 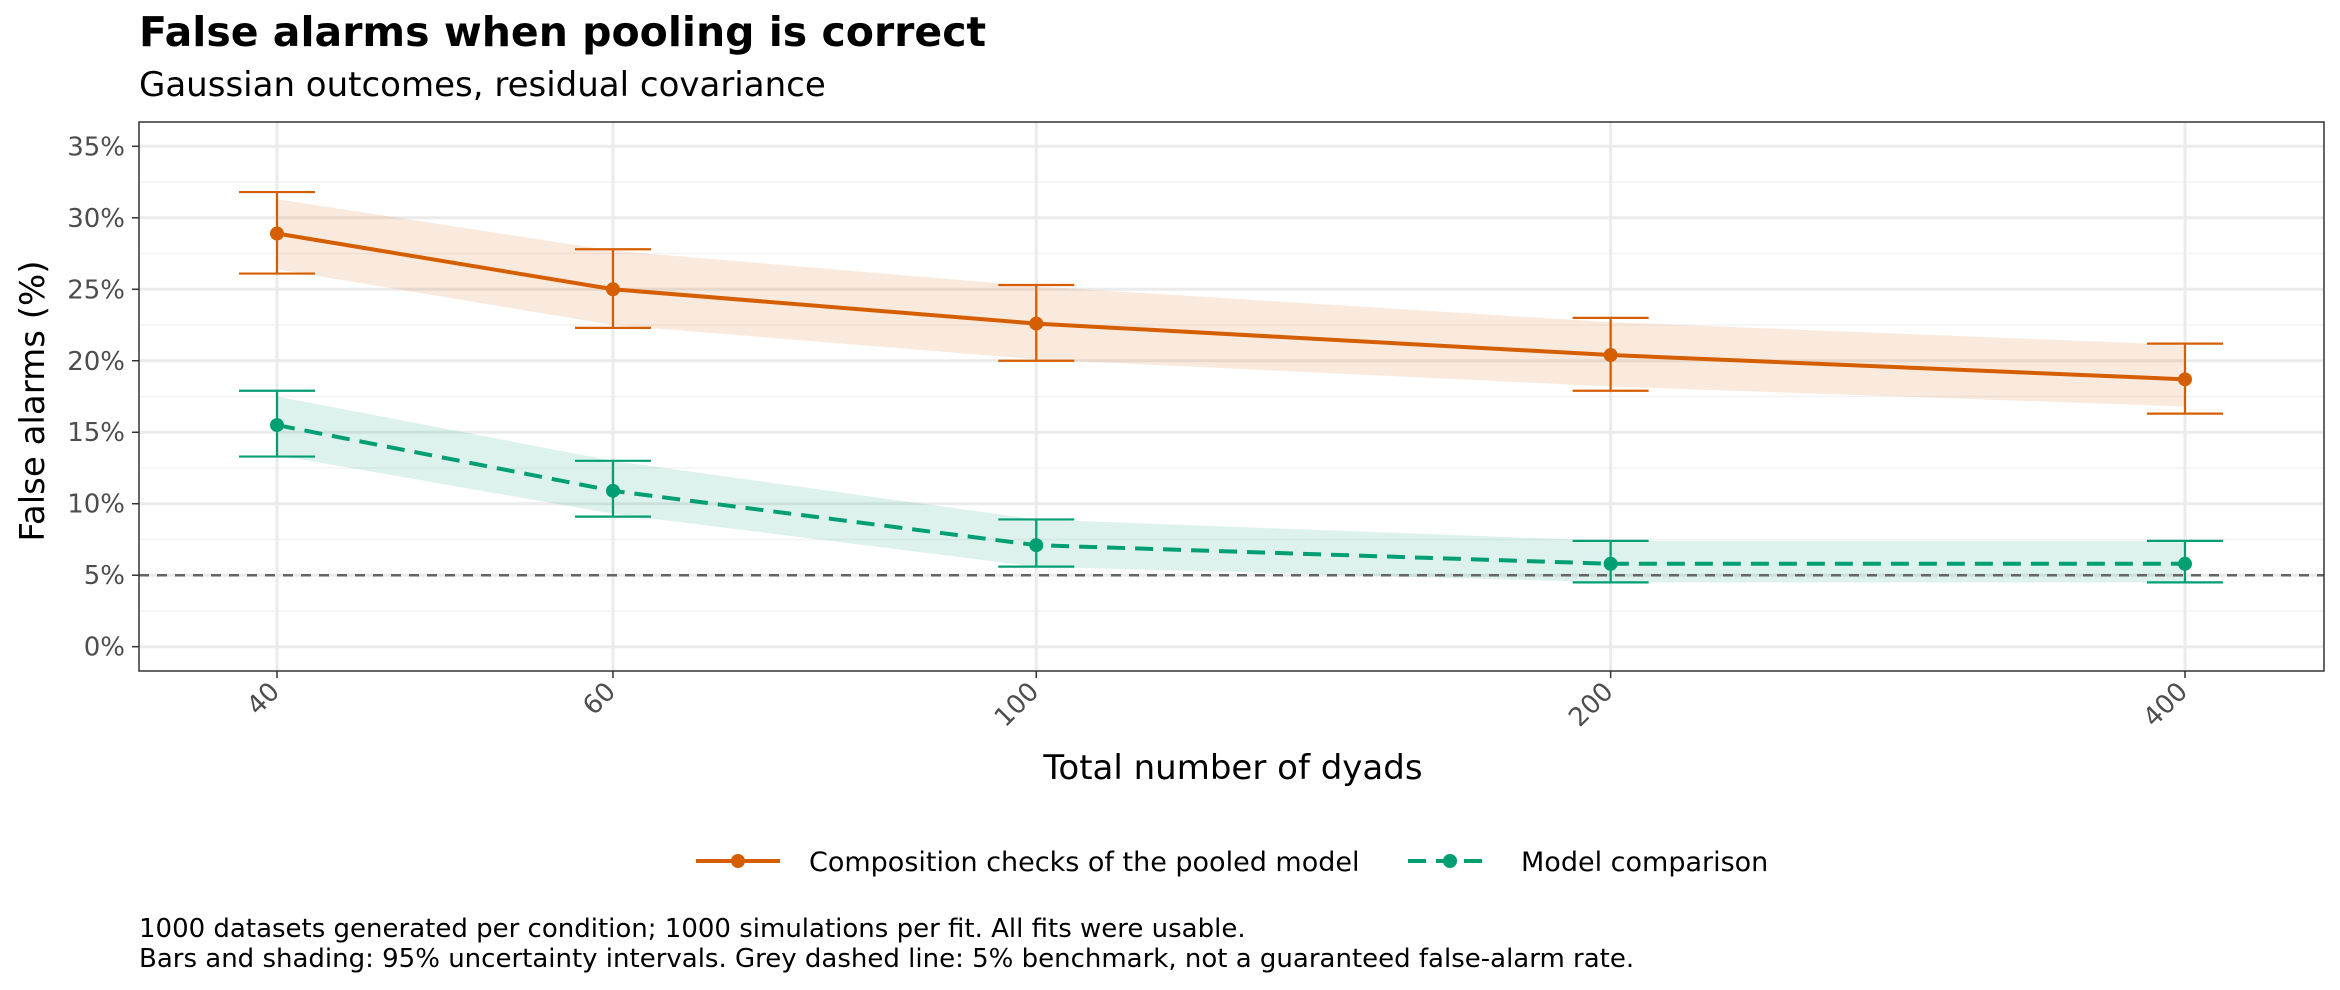 I want to click on x-tick-label: 200, so click(x=1591, y=705).